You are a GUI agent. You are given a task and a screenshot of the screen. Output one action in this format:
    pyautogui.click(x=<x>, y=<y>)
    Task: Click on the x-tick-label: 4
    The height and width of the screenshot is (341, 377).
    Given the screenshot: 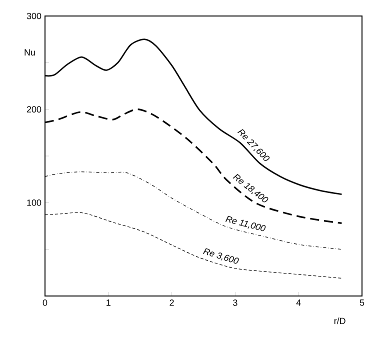 What is the action you would take?
    pyautogui.click(x=298, y=303)
    